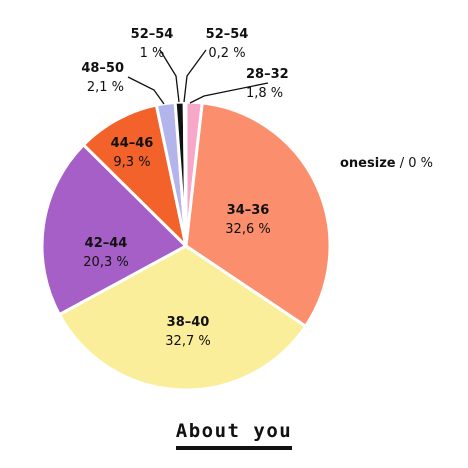  What do you see at coordinates (227, 34) in the screenshot?
I see `slice-label-8: 52–54` at bounding box center [227, 34].